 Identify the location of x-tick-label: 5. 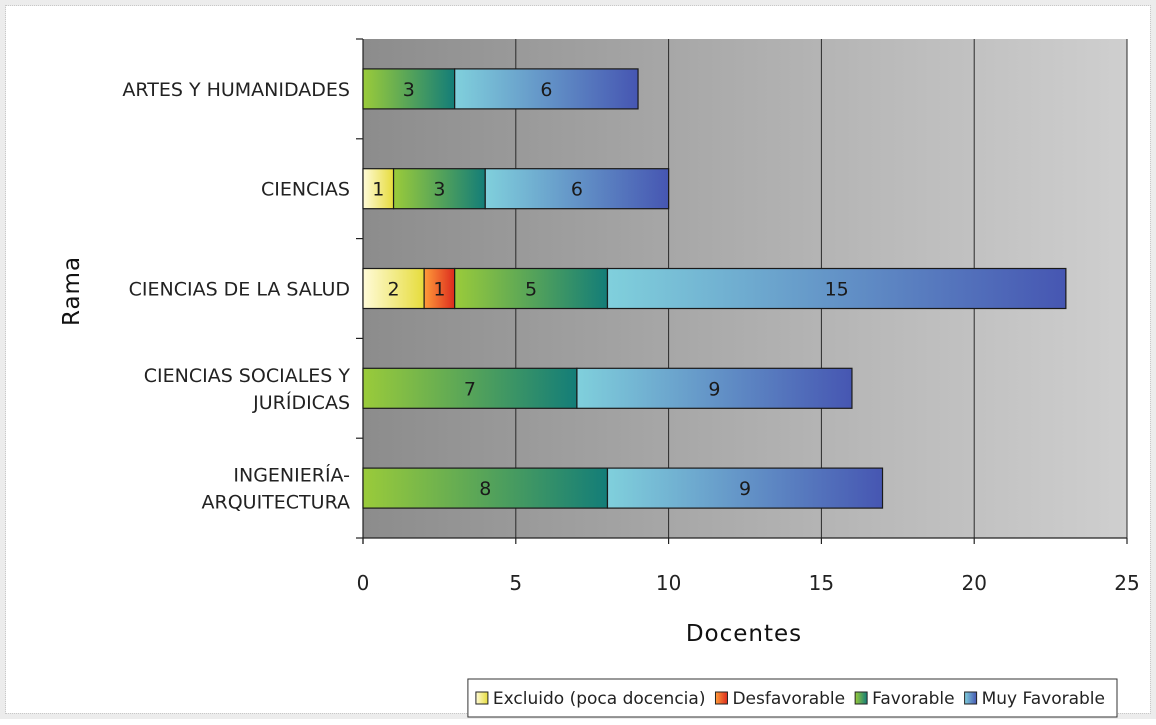
(515, 583).